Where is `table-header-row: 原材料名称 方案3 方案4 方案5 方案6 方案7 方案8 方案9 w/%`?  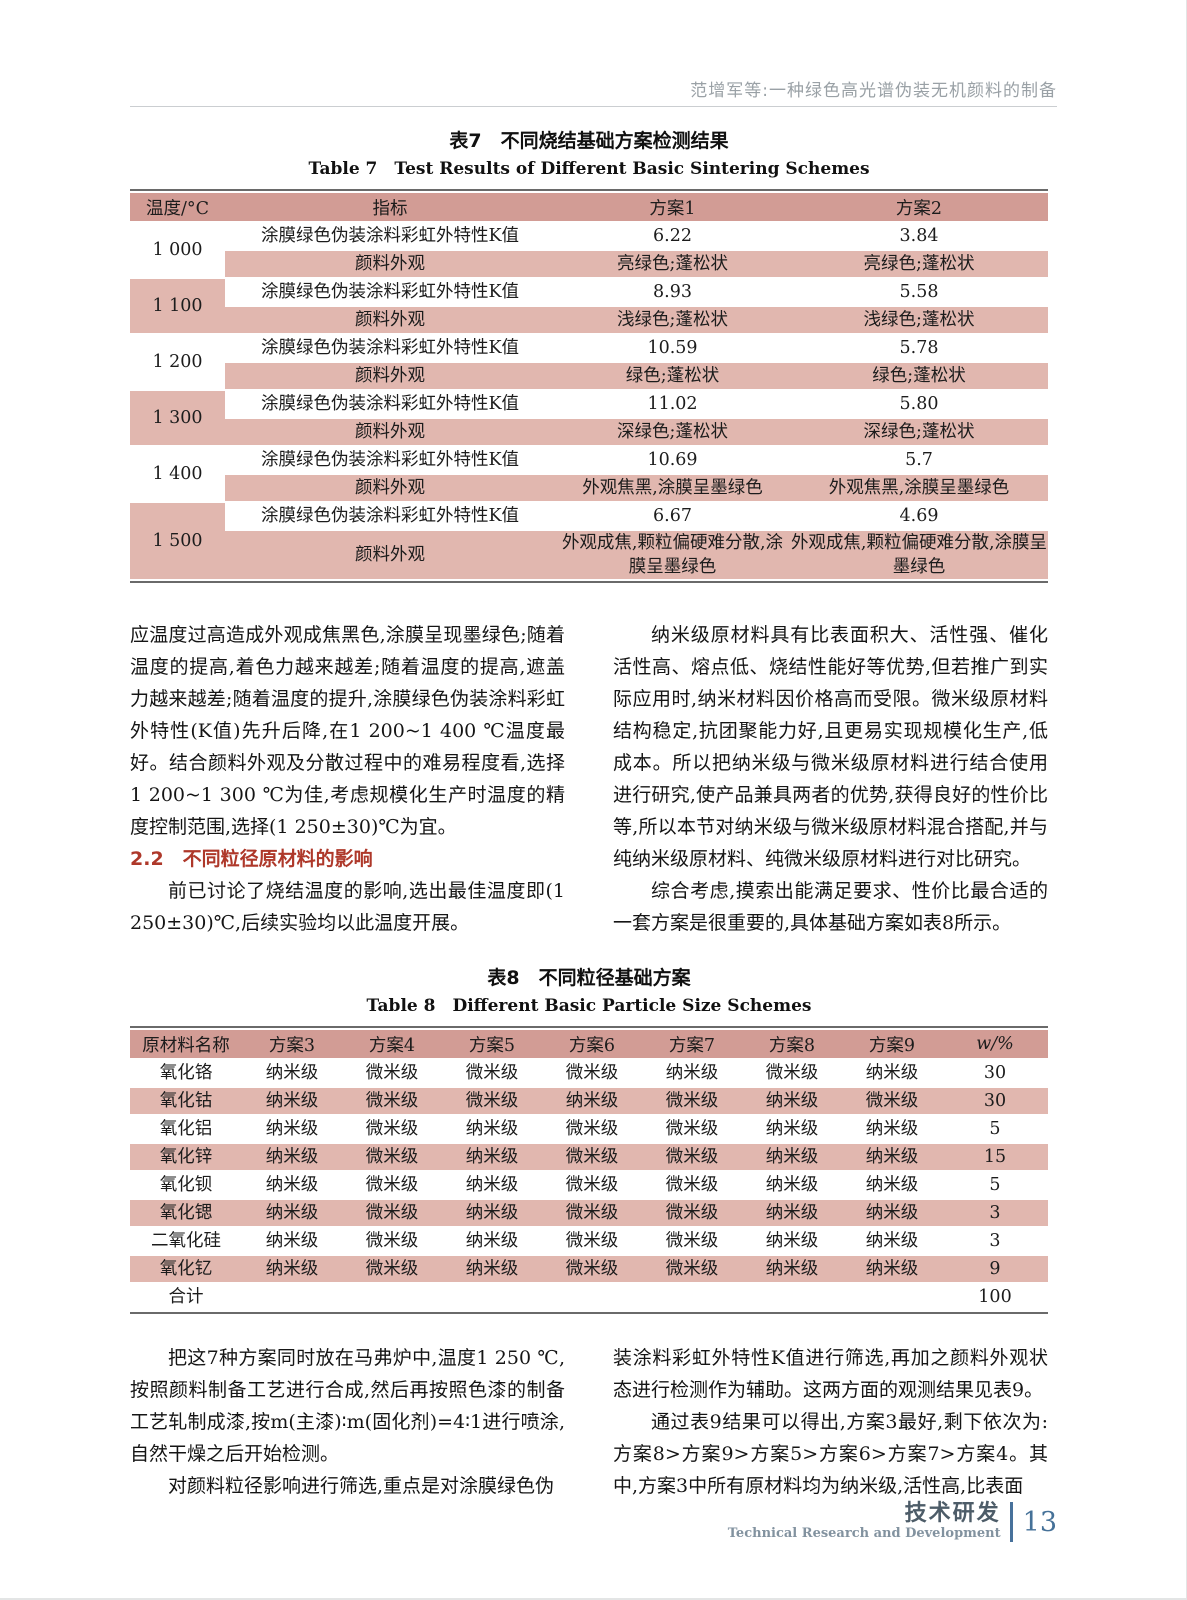 table-header-row: 原材料名称 方案3 方案4 方案5 方案6 方案7 方案8 方案9 w/% is located at coordinates (589, 1044).